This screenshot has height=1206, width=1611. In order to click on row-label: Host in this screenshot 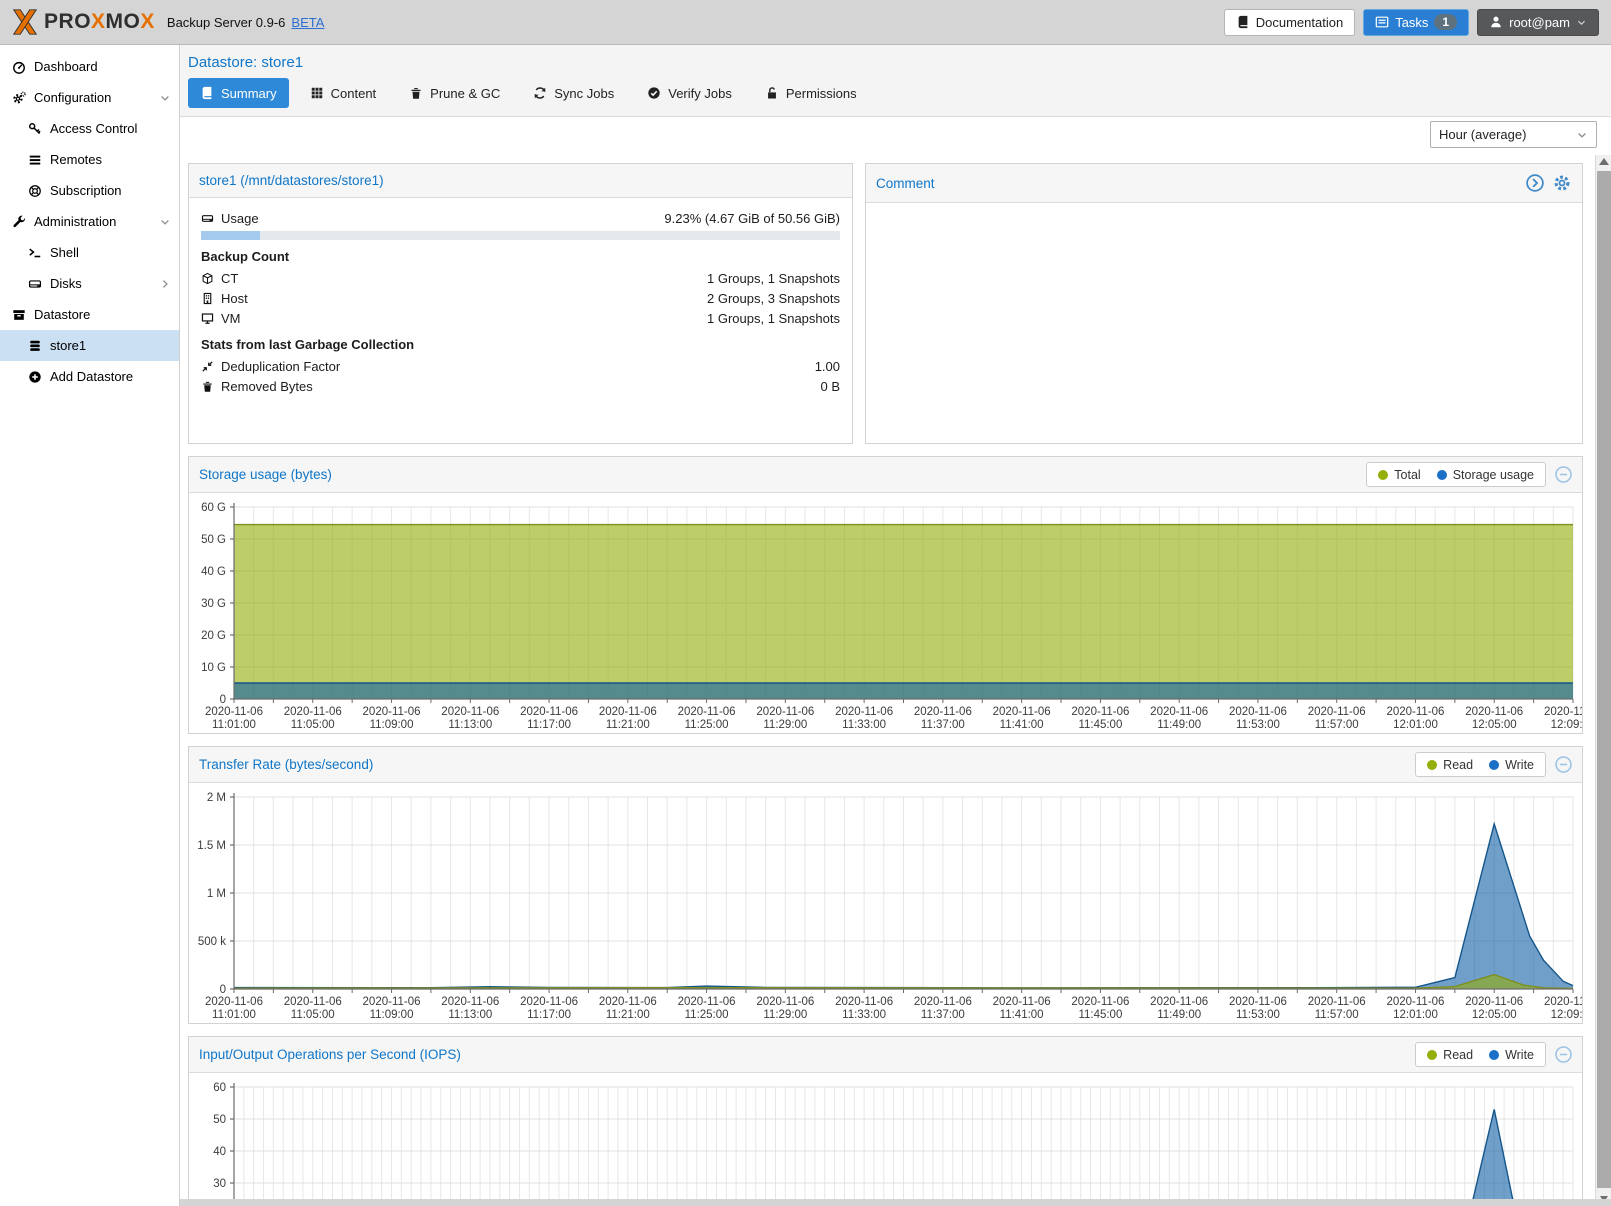, I will do `click(234, 298)`.